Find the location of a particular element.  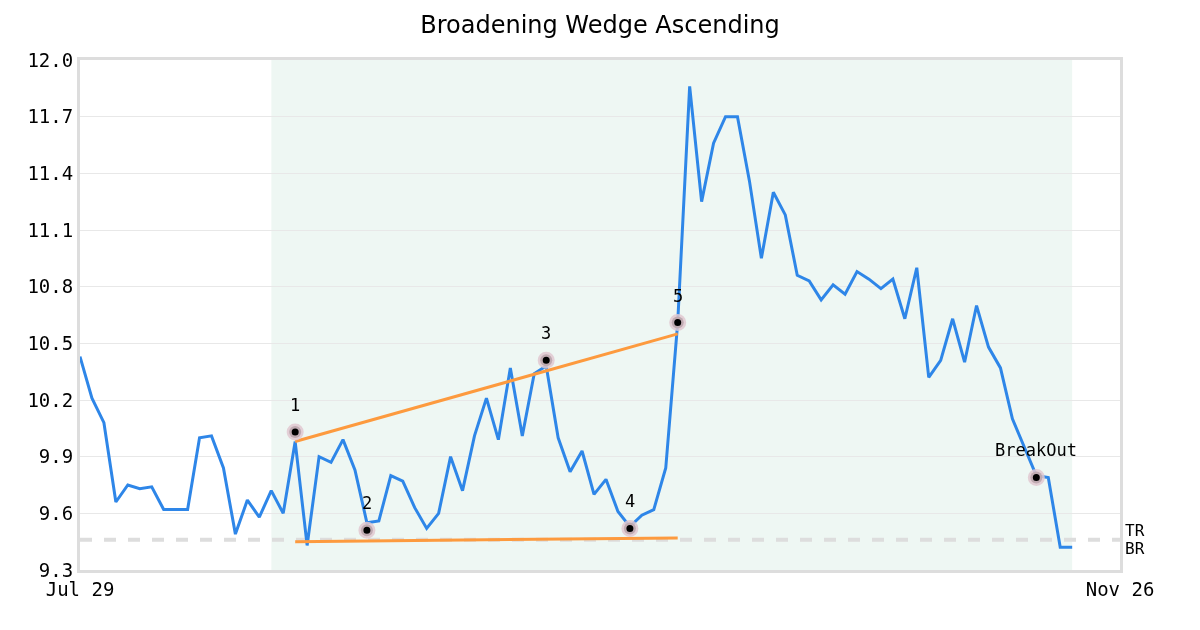

y-tick-label: 10.2 is located at coordinates (50, 399).